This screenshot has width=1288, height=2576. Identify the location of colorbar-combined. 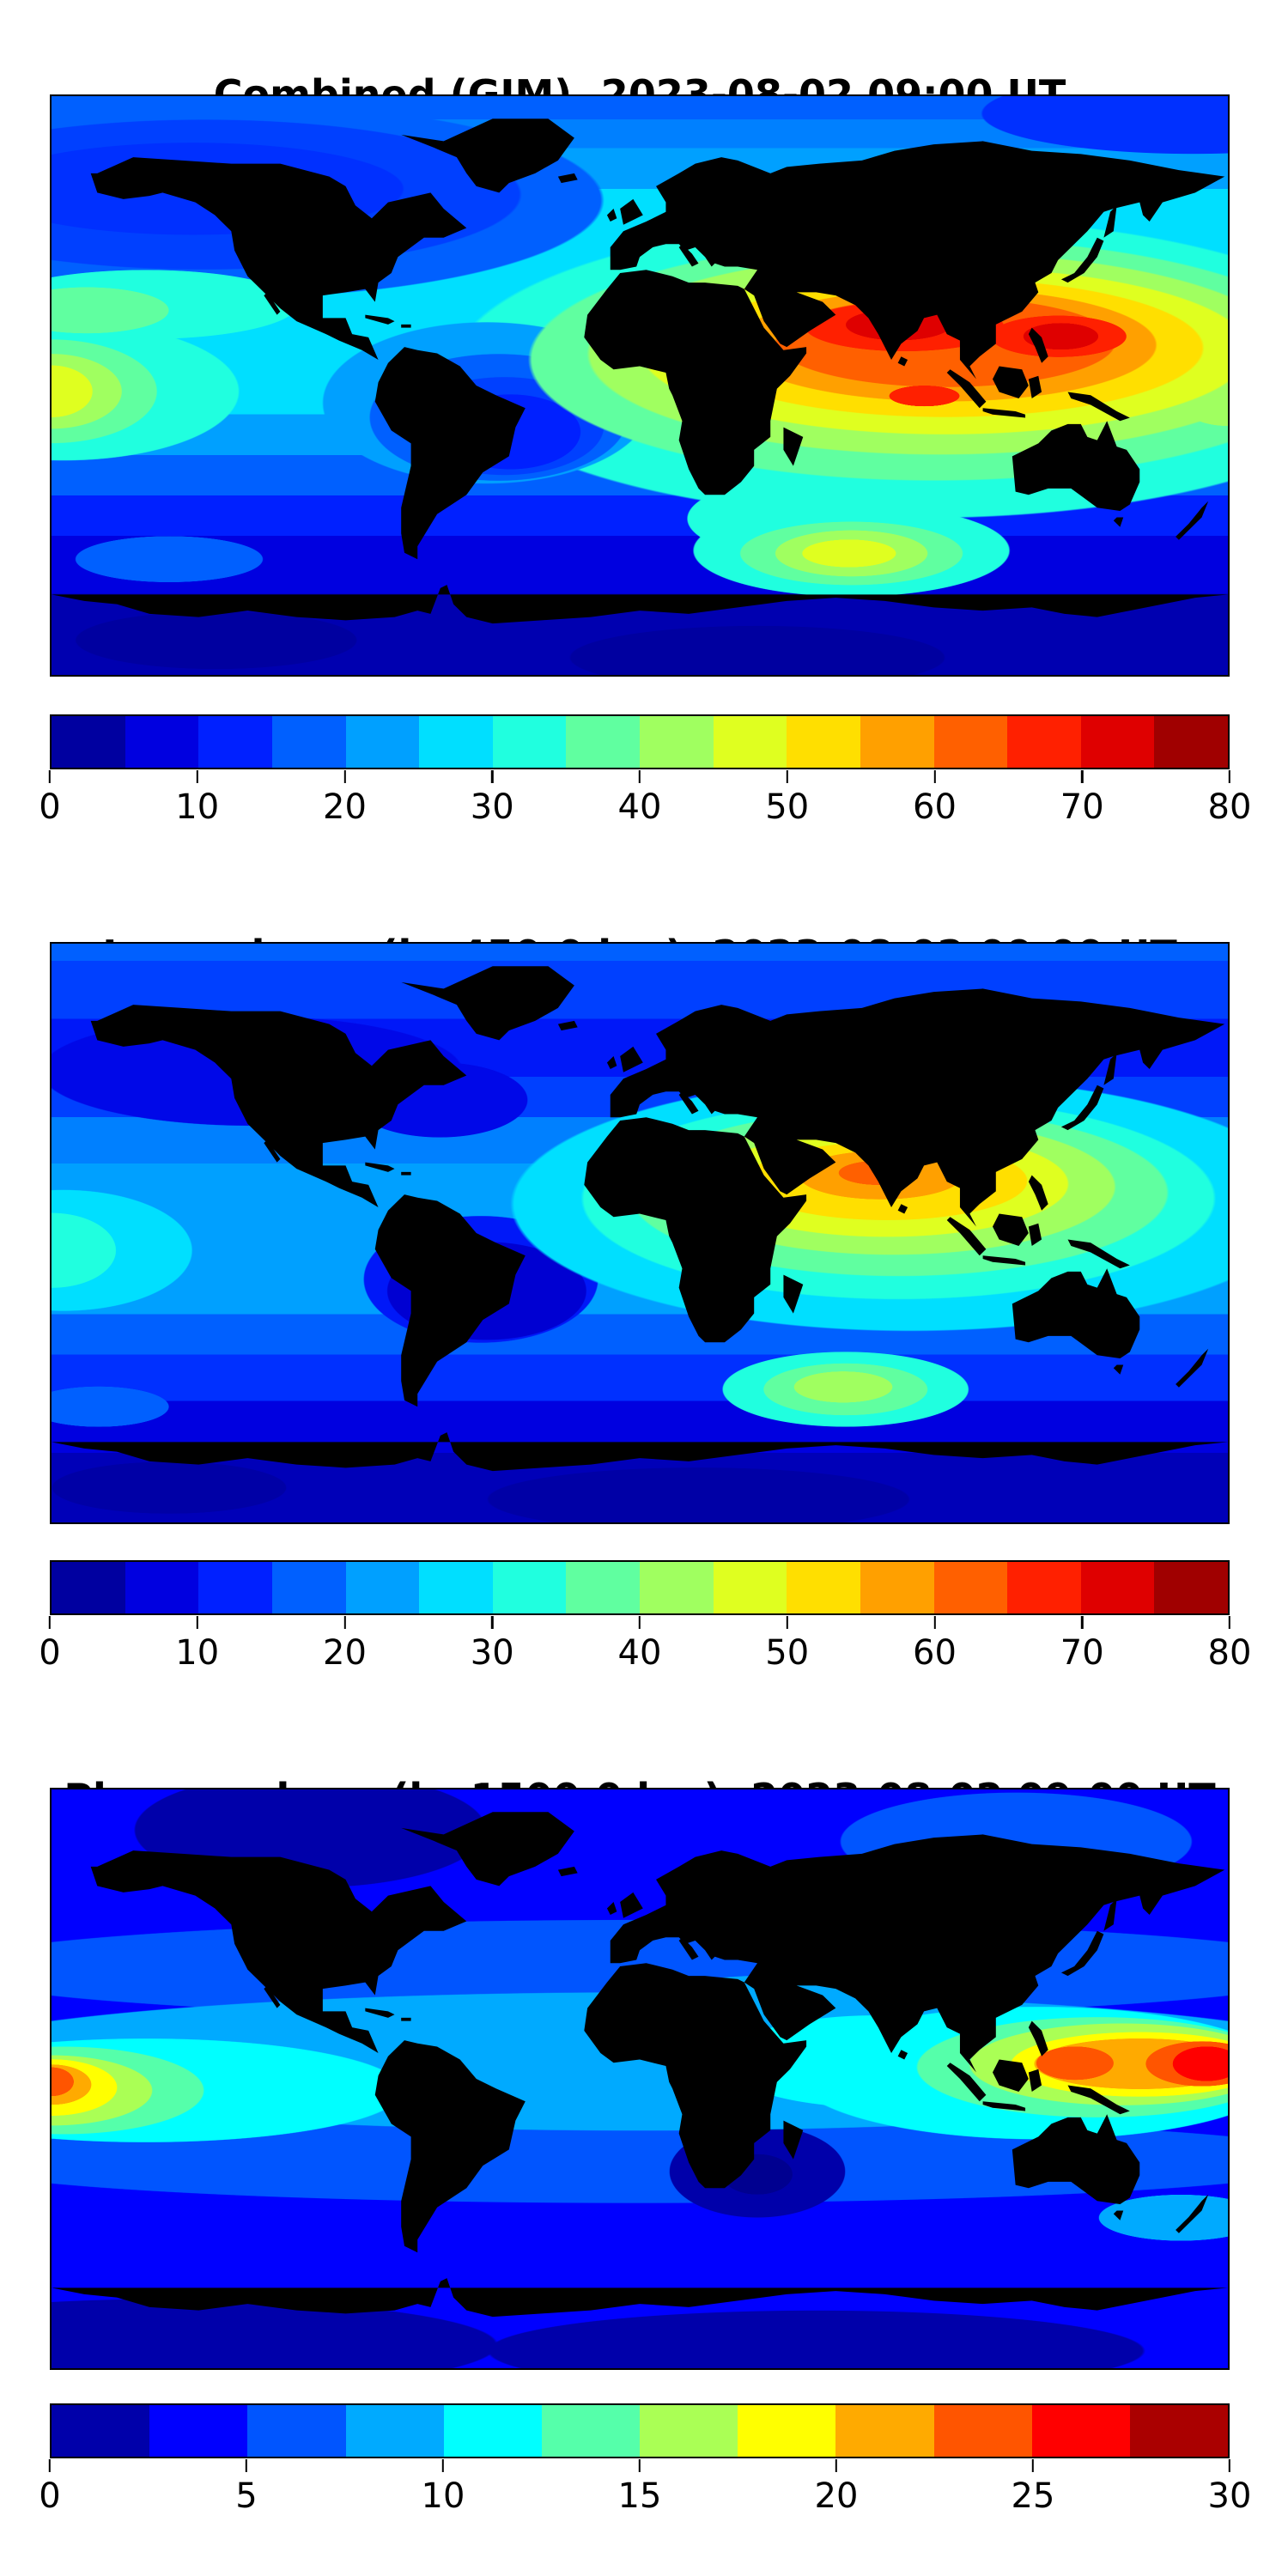
(640, 742).